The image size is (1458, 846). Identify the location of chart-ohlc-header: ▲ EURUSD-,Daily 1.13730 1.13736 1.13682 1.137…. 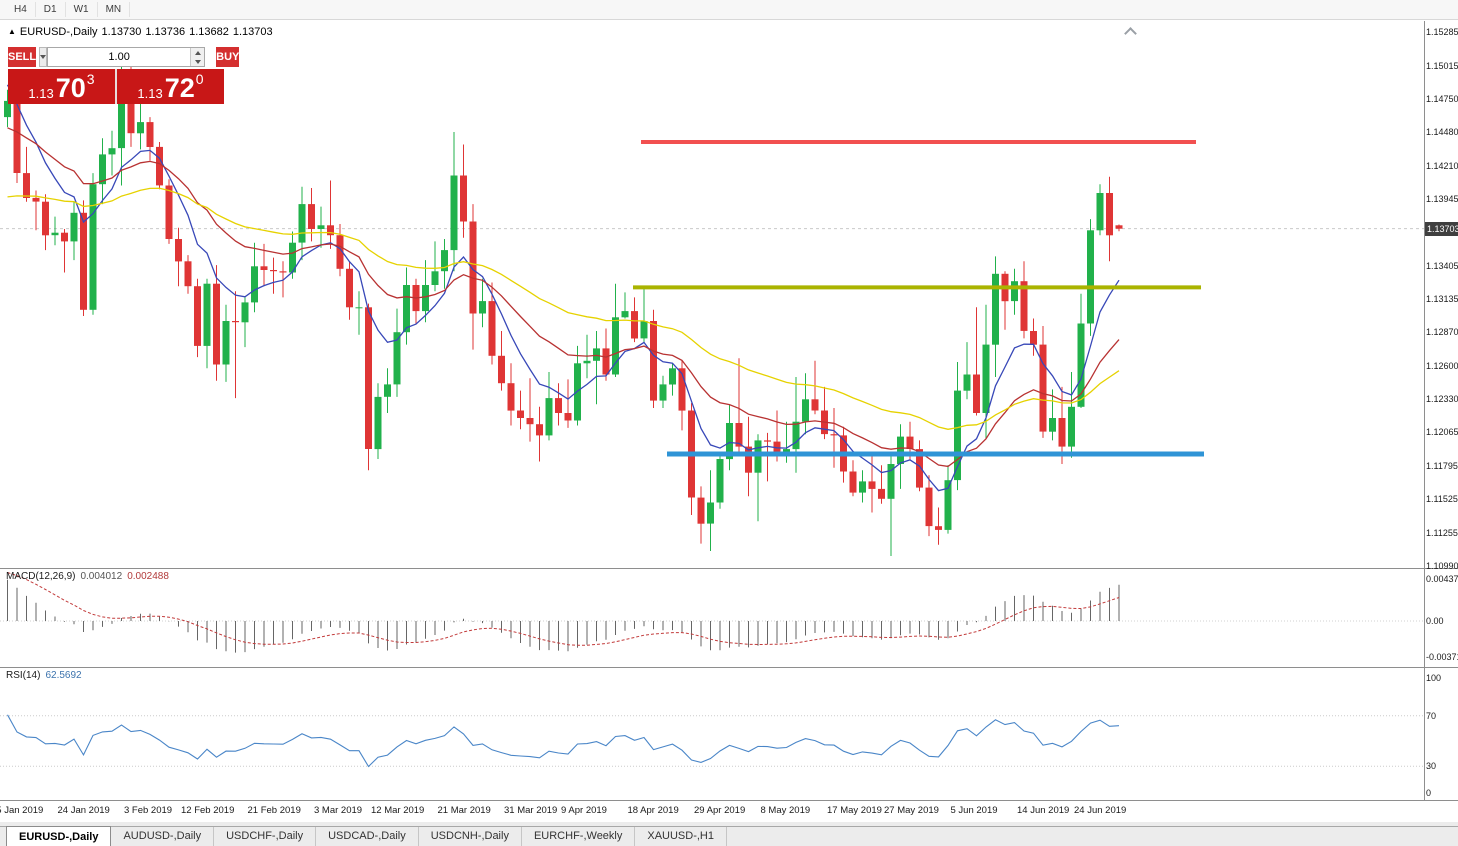
(142, 32).